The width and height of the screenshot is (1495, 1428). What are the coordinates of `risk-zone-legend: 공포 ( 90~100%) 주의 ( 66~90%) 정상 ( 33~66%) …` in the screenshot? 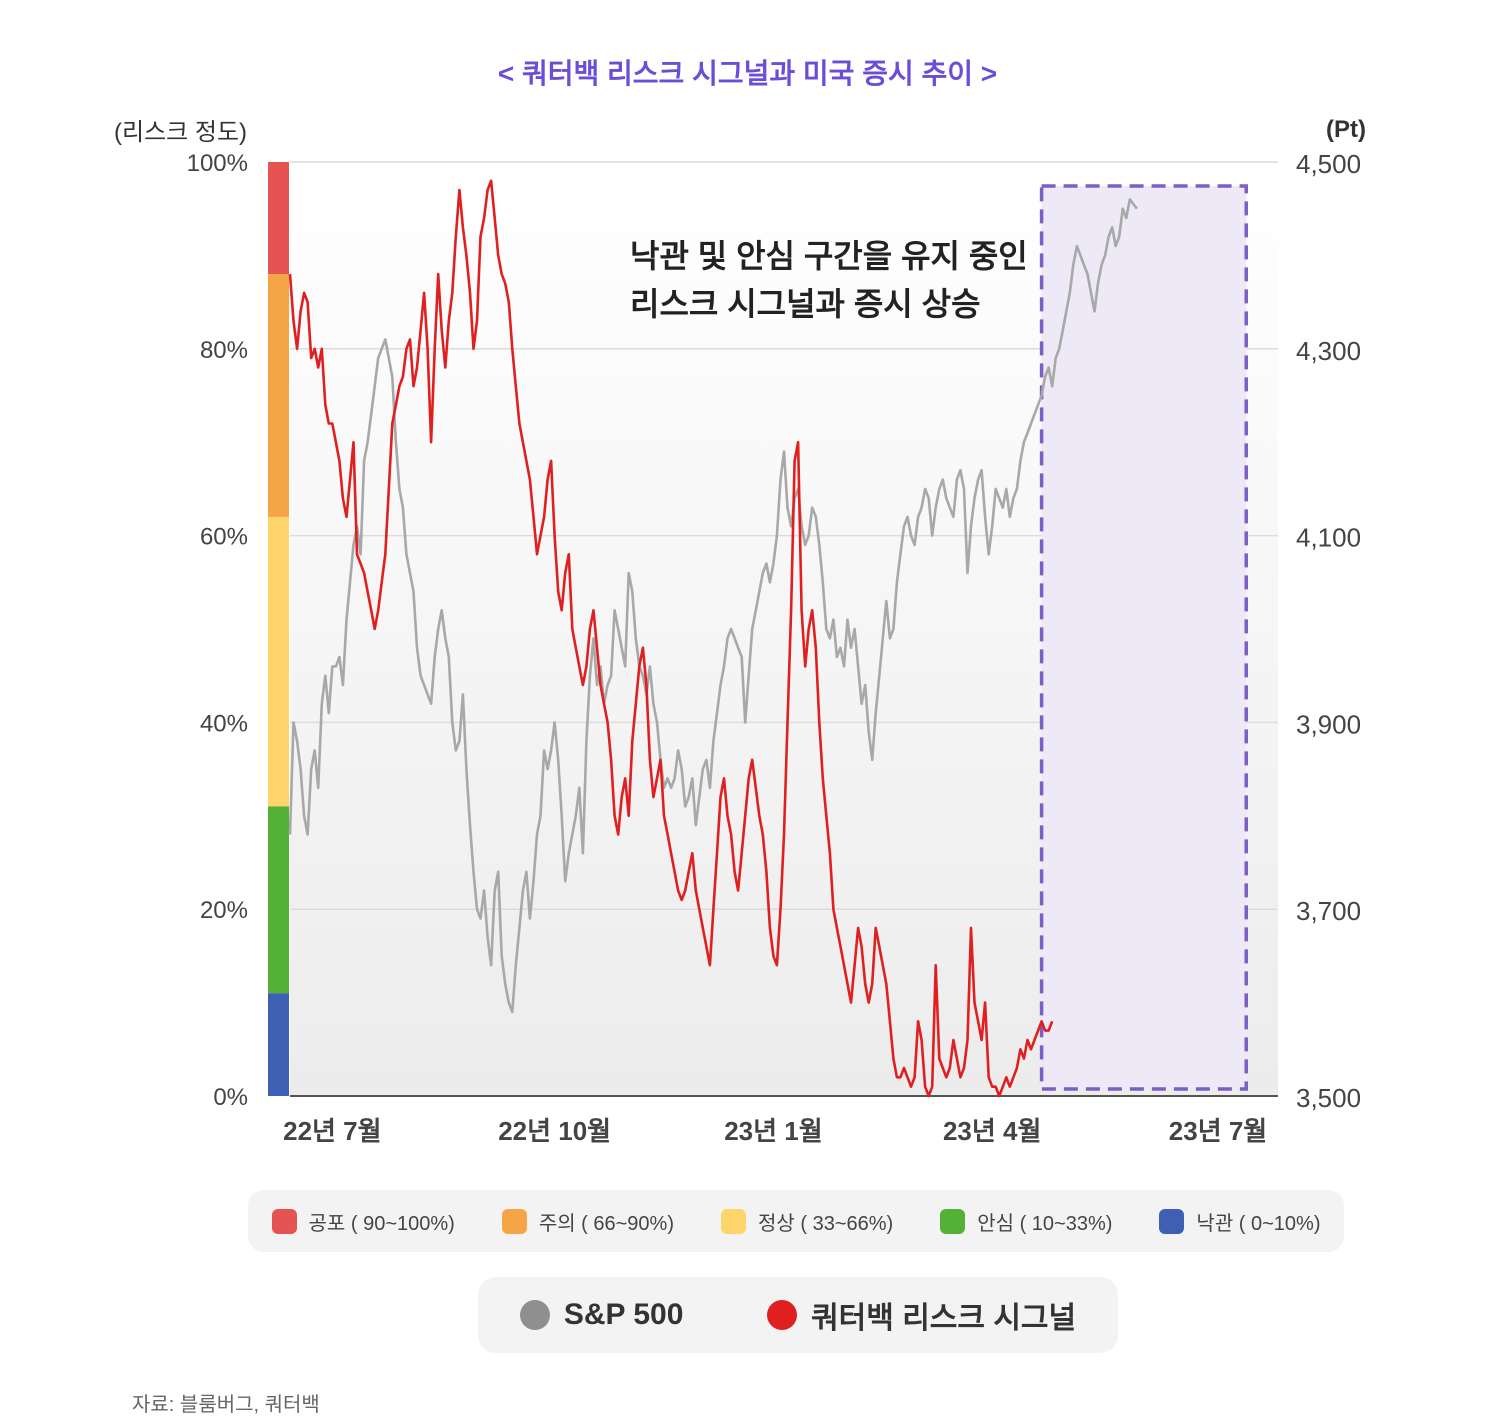 It's located at (796, 1221).